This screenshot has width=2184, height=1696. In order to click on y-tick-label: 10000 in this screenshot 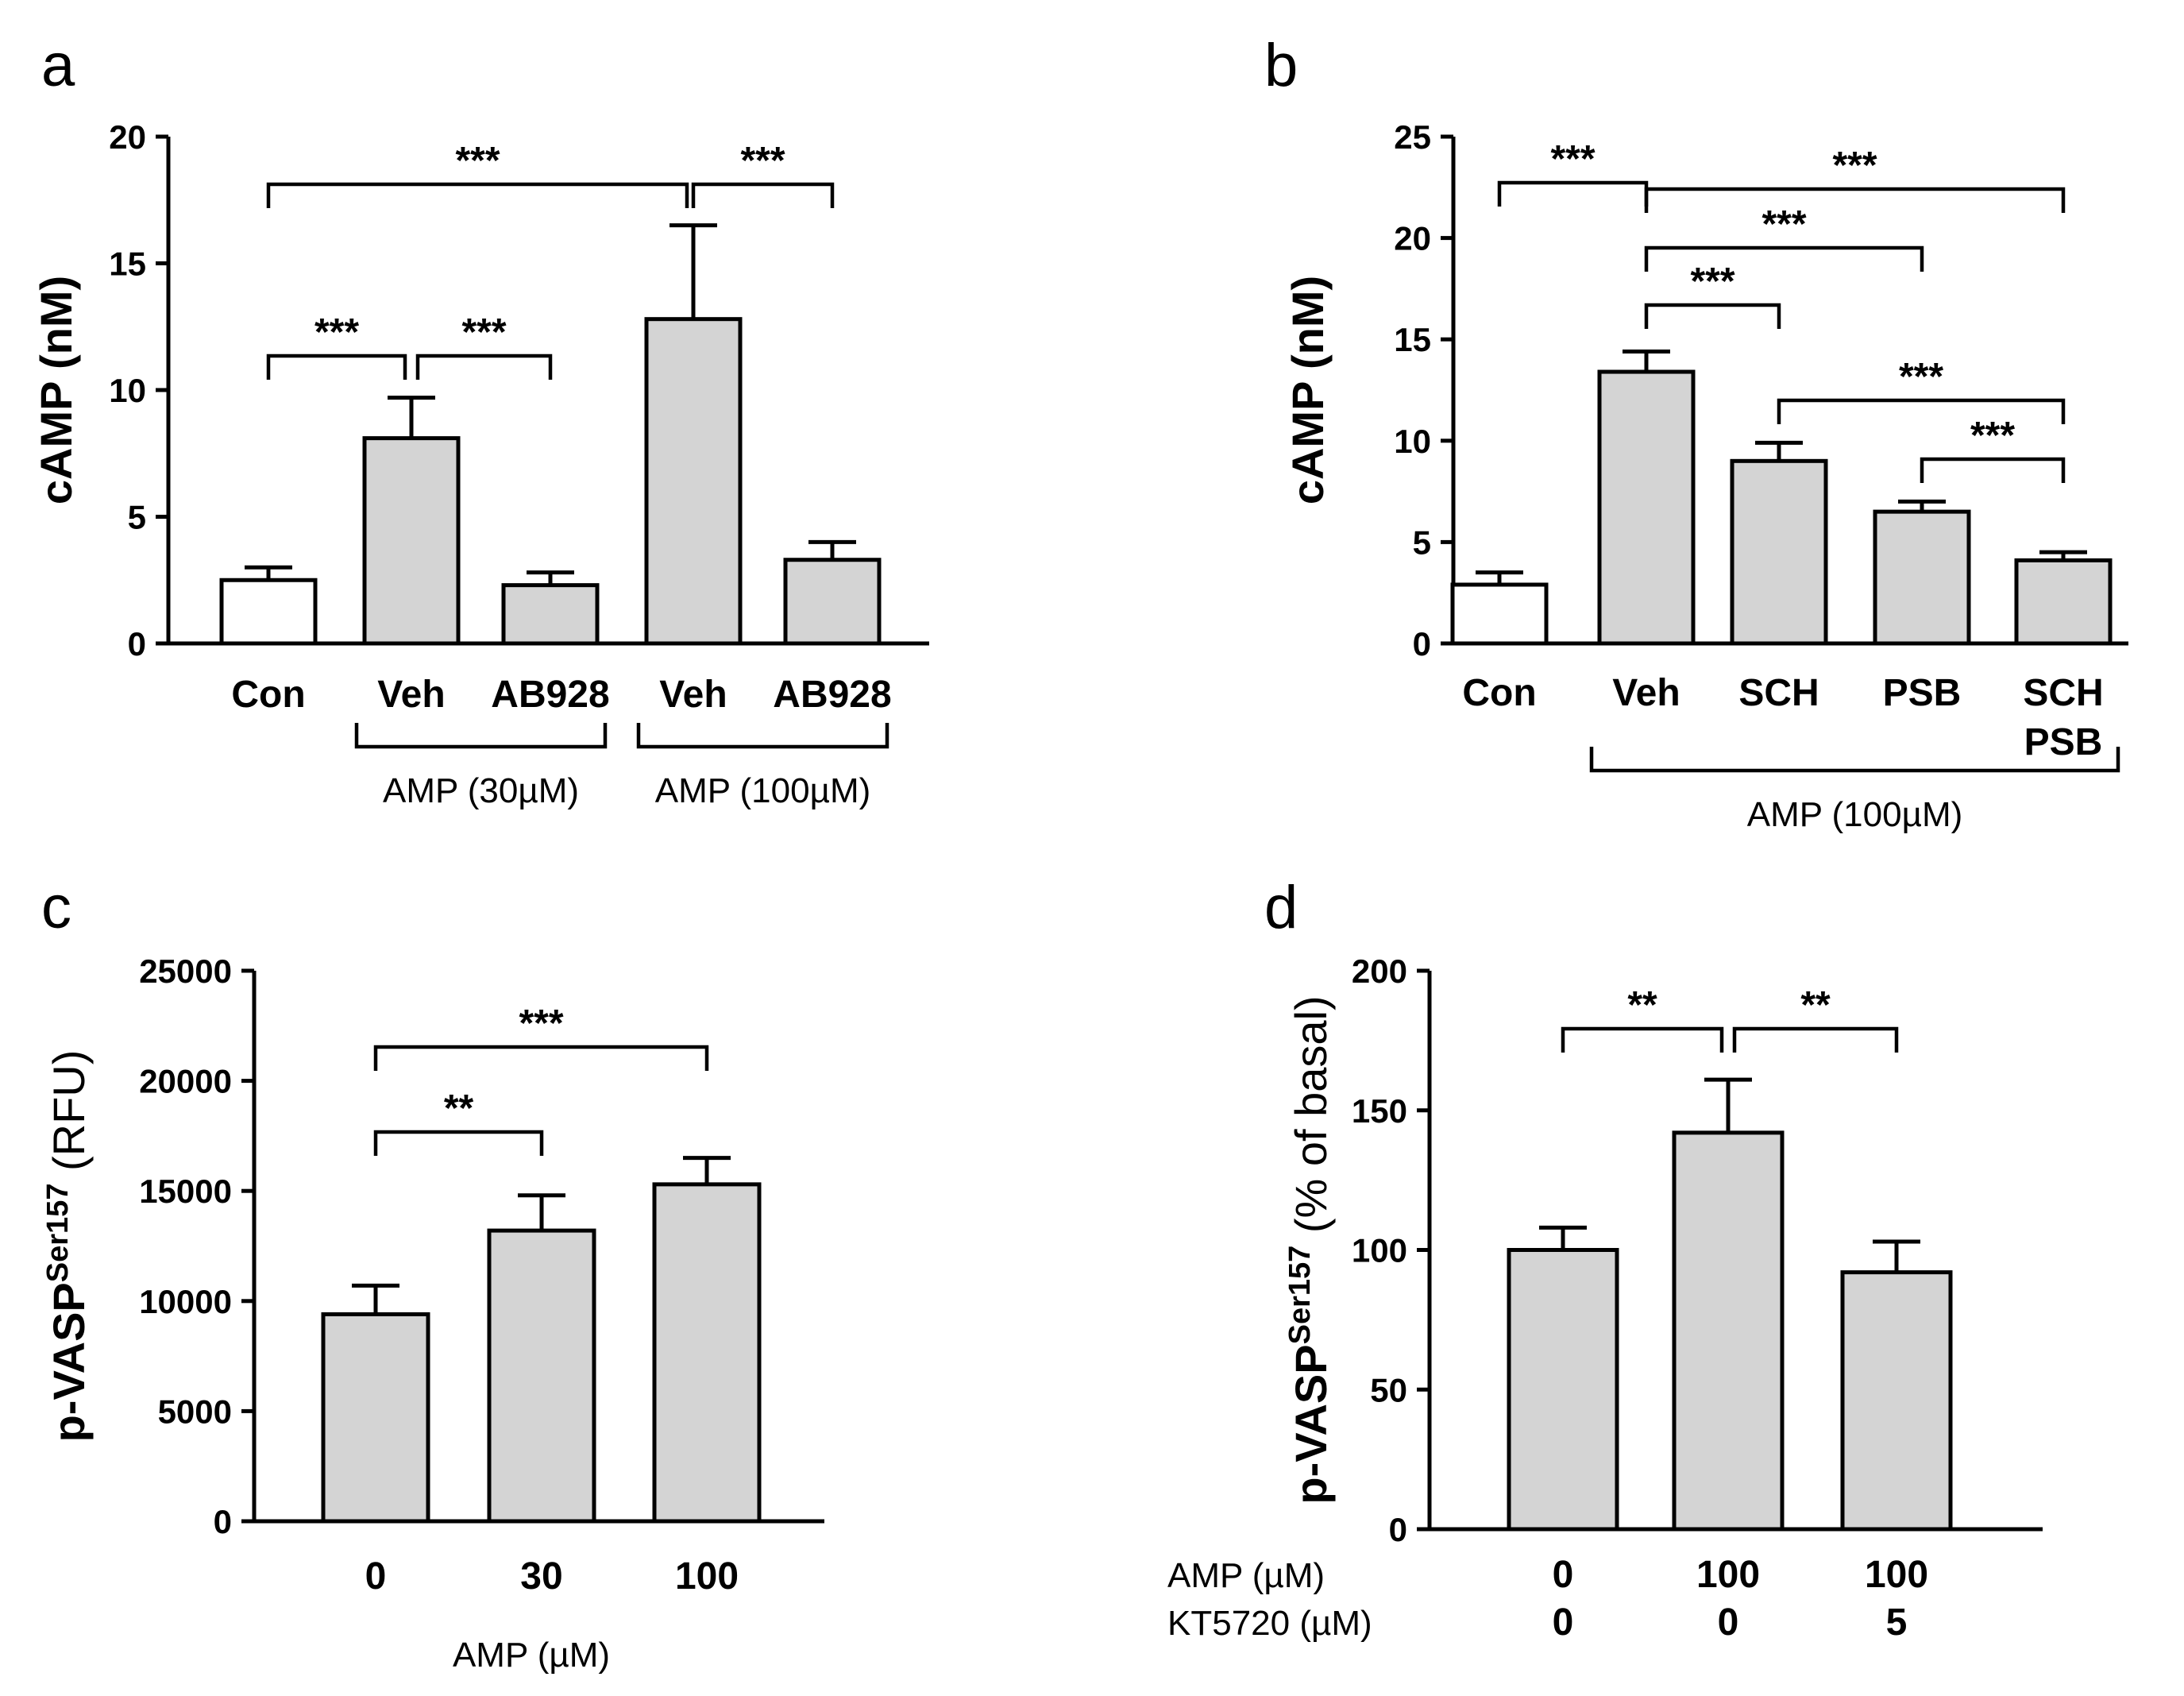, I will do `click(185, 1301)`.